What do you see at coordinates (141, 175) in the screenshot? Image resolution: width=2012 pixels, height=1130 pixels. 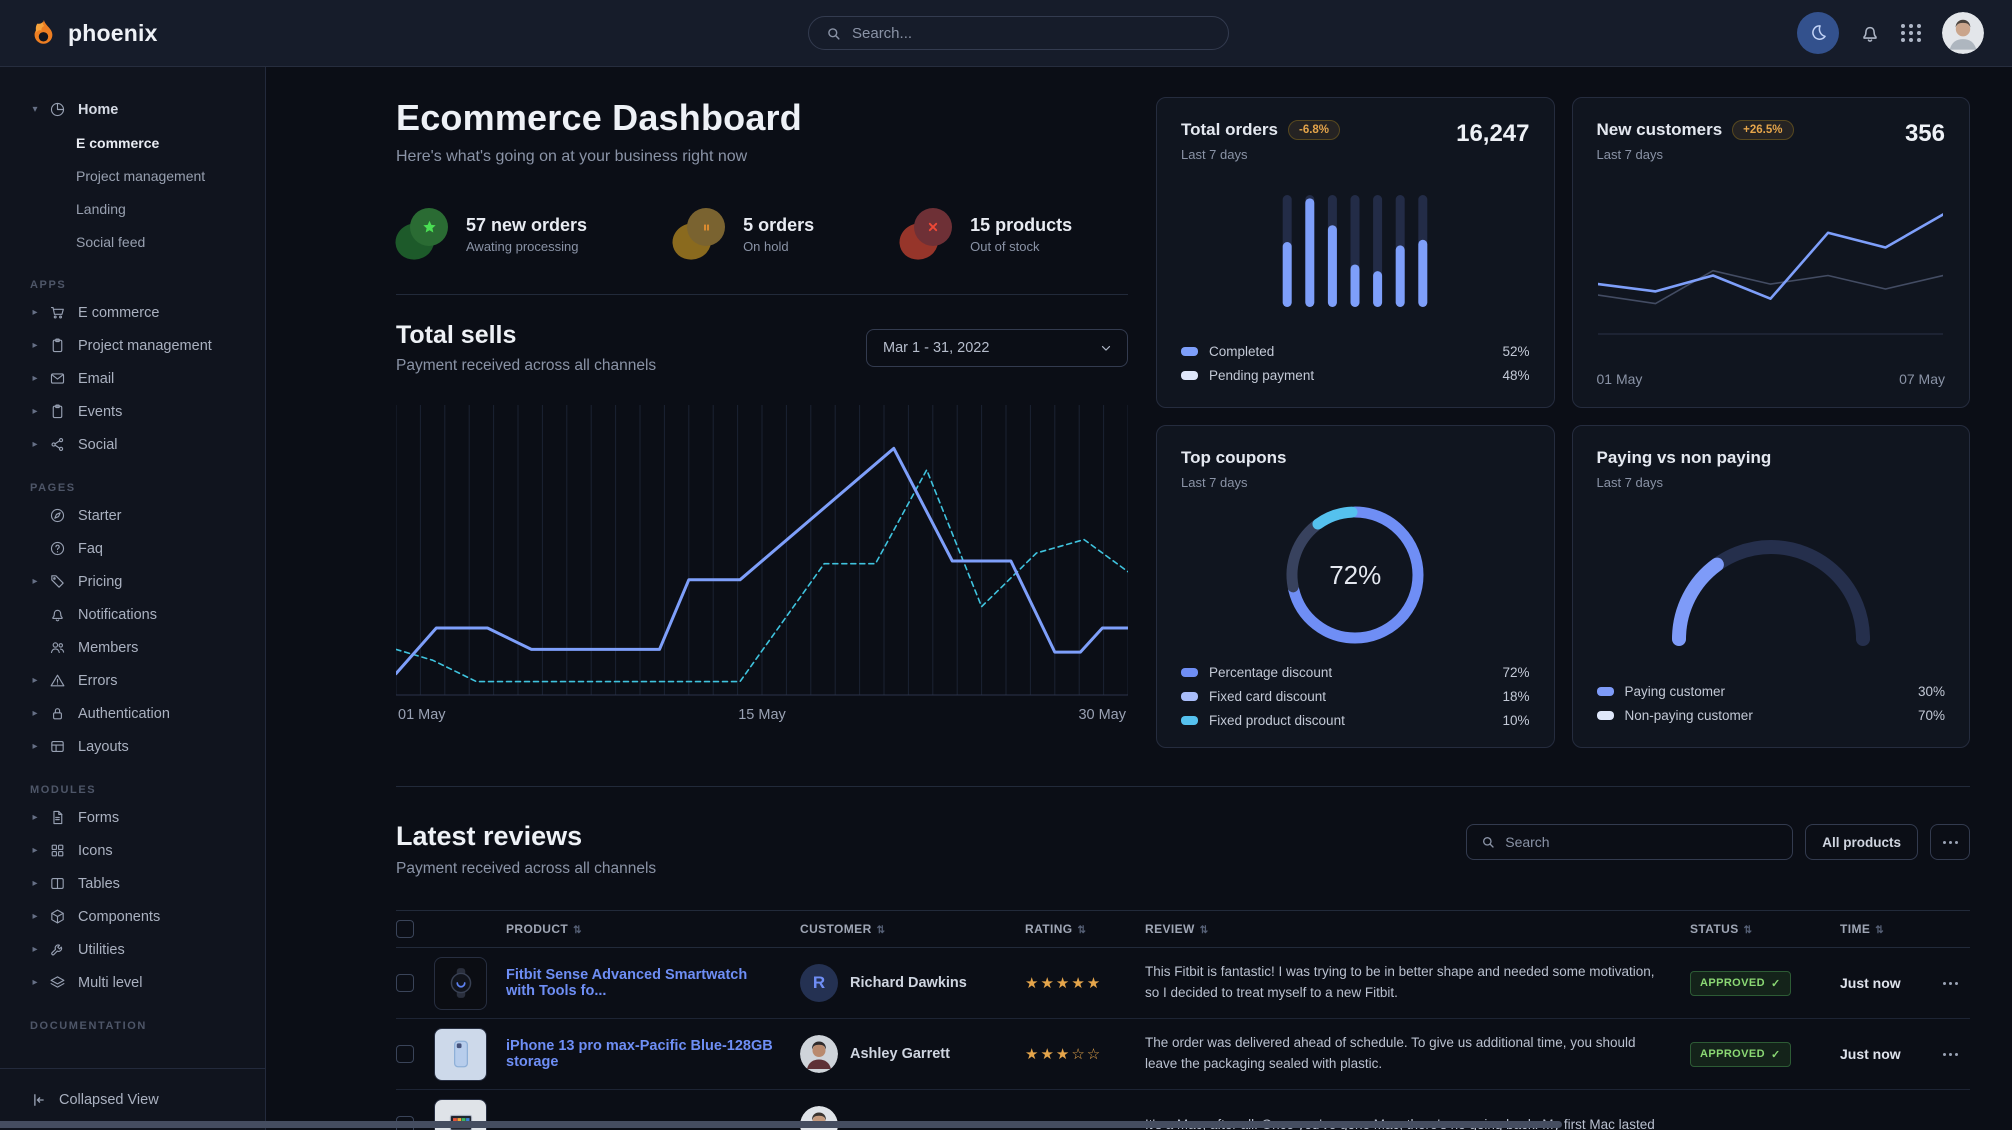 I see `sidebar-subitem-project-management: Project management` at bounding box center [141, 175].